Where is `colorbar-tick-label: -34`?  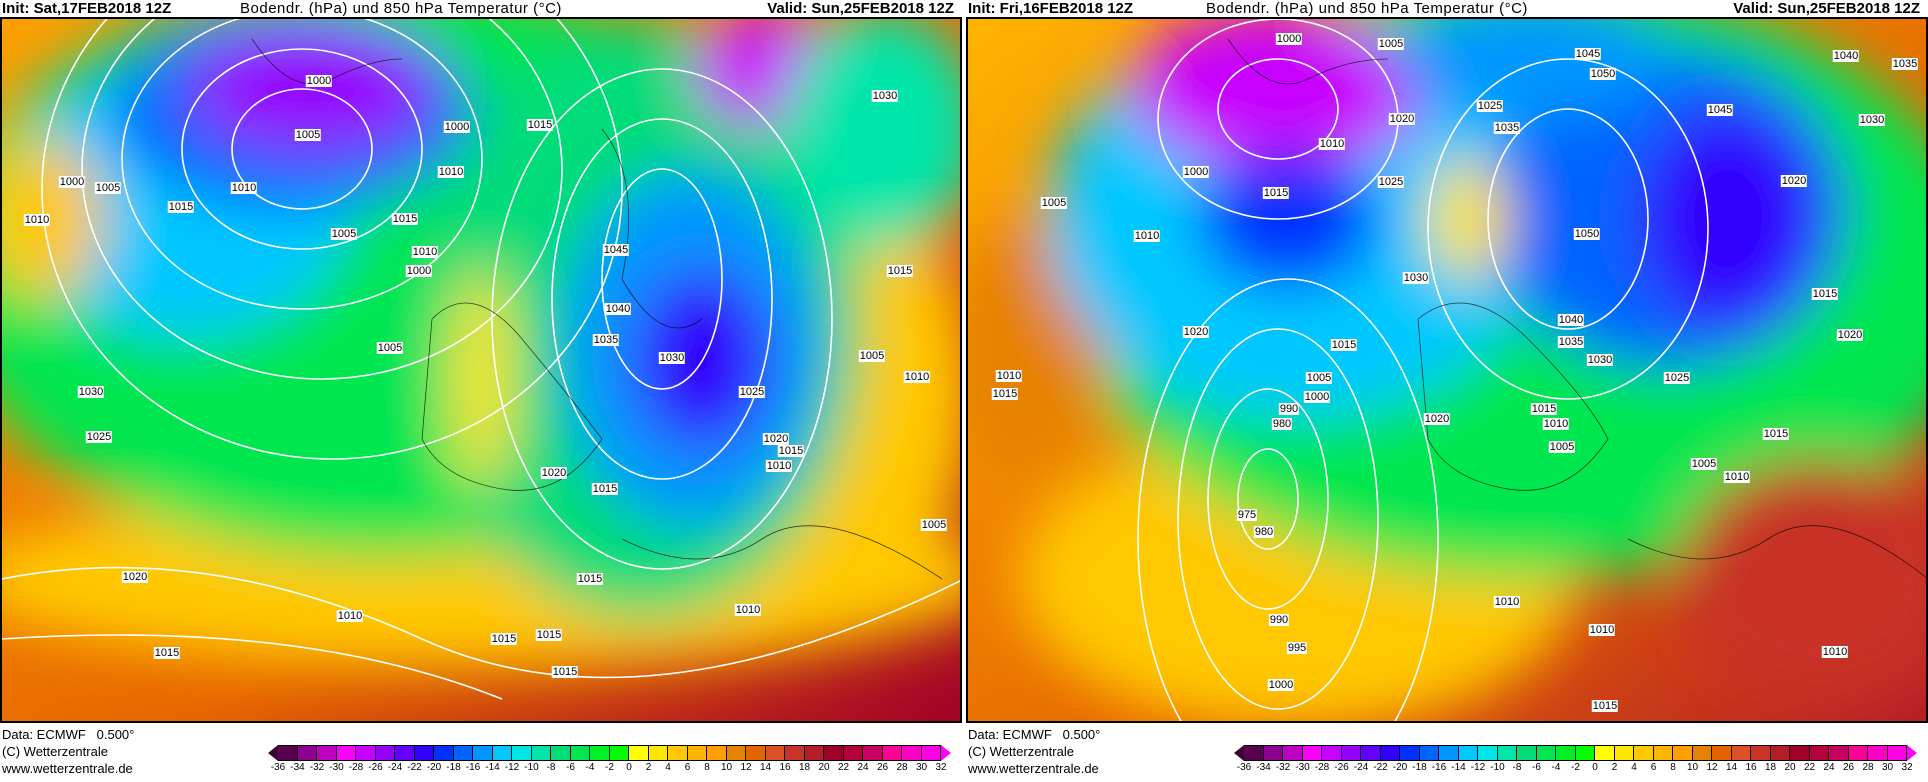
colorbar-tick-label: -34 is located at coordinates (297, 767).